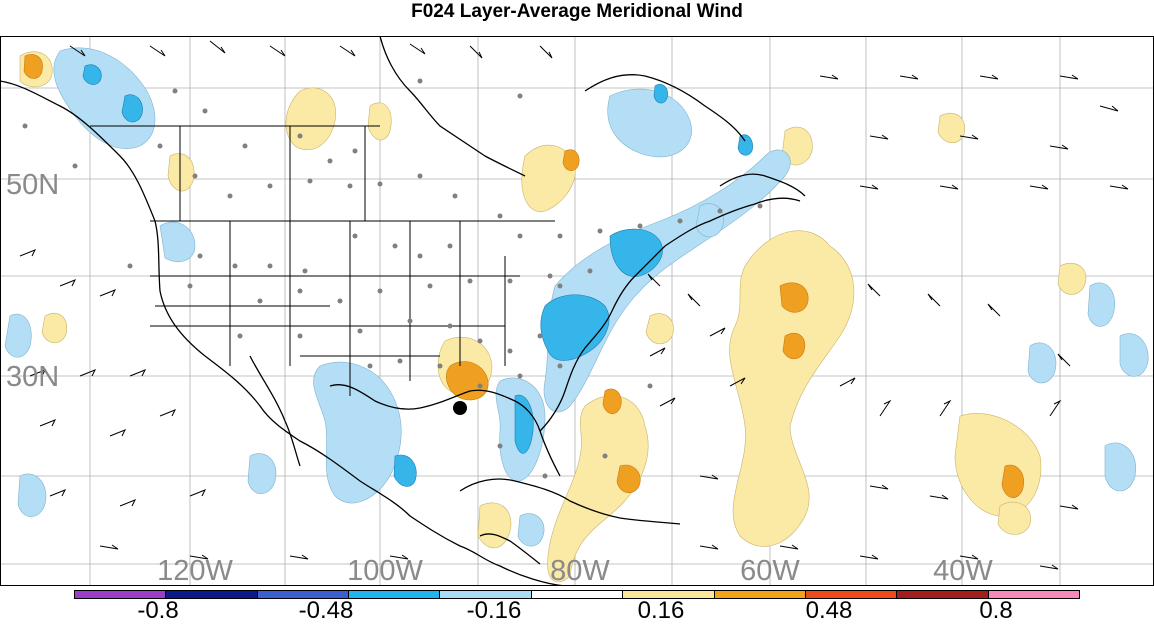  I want to click on colorbar-label: -0.8, so click(158, 610).